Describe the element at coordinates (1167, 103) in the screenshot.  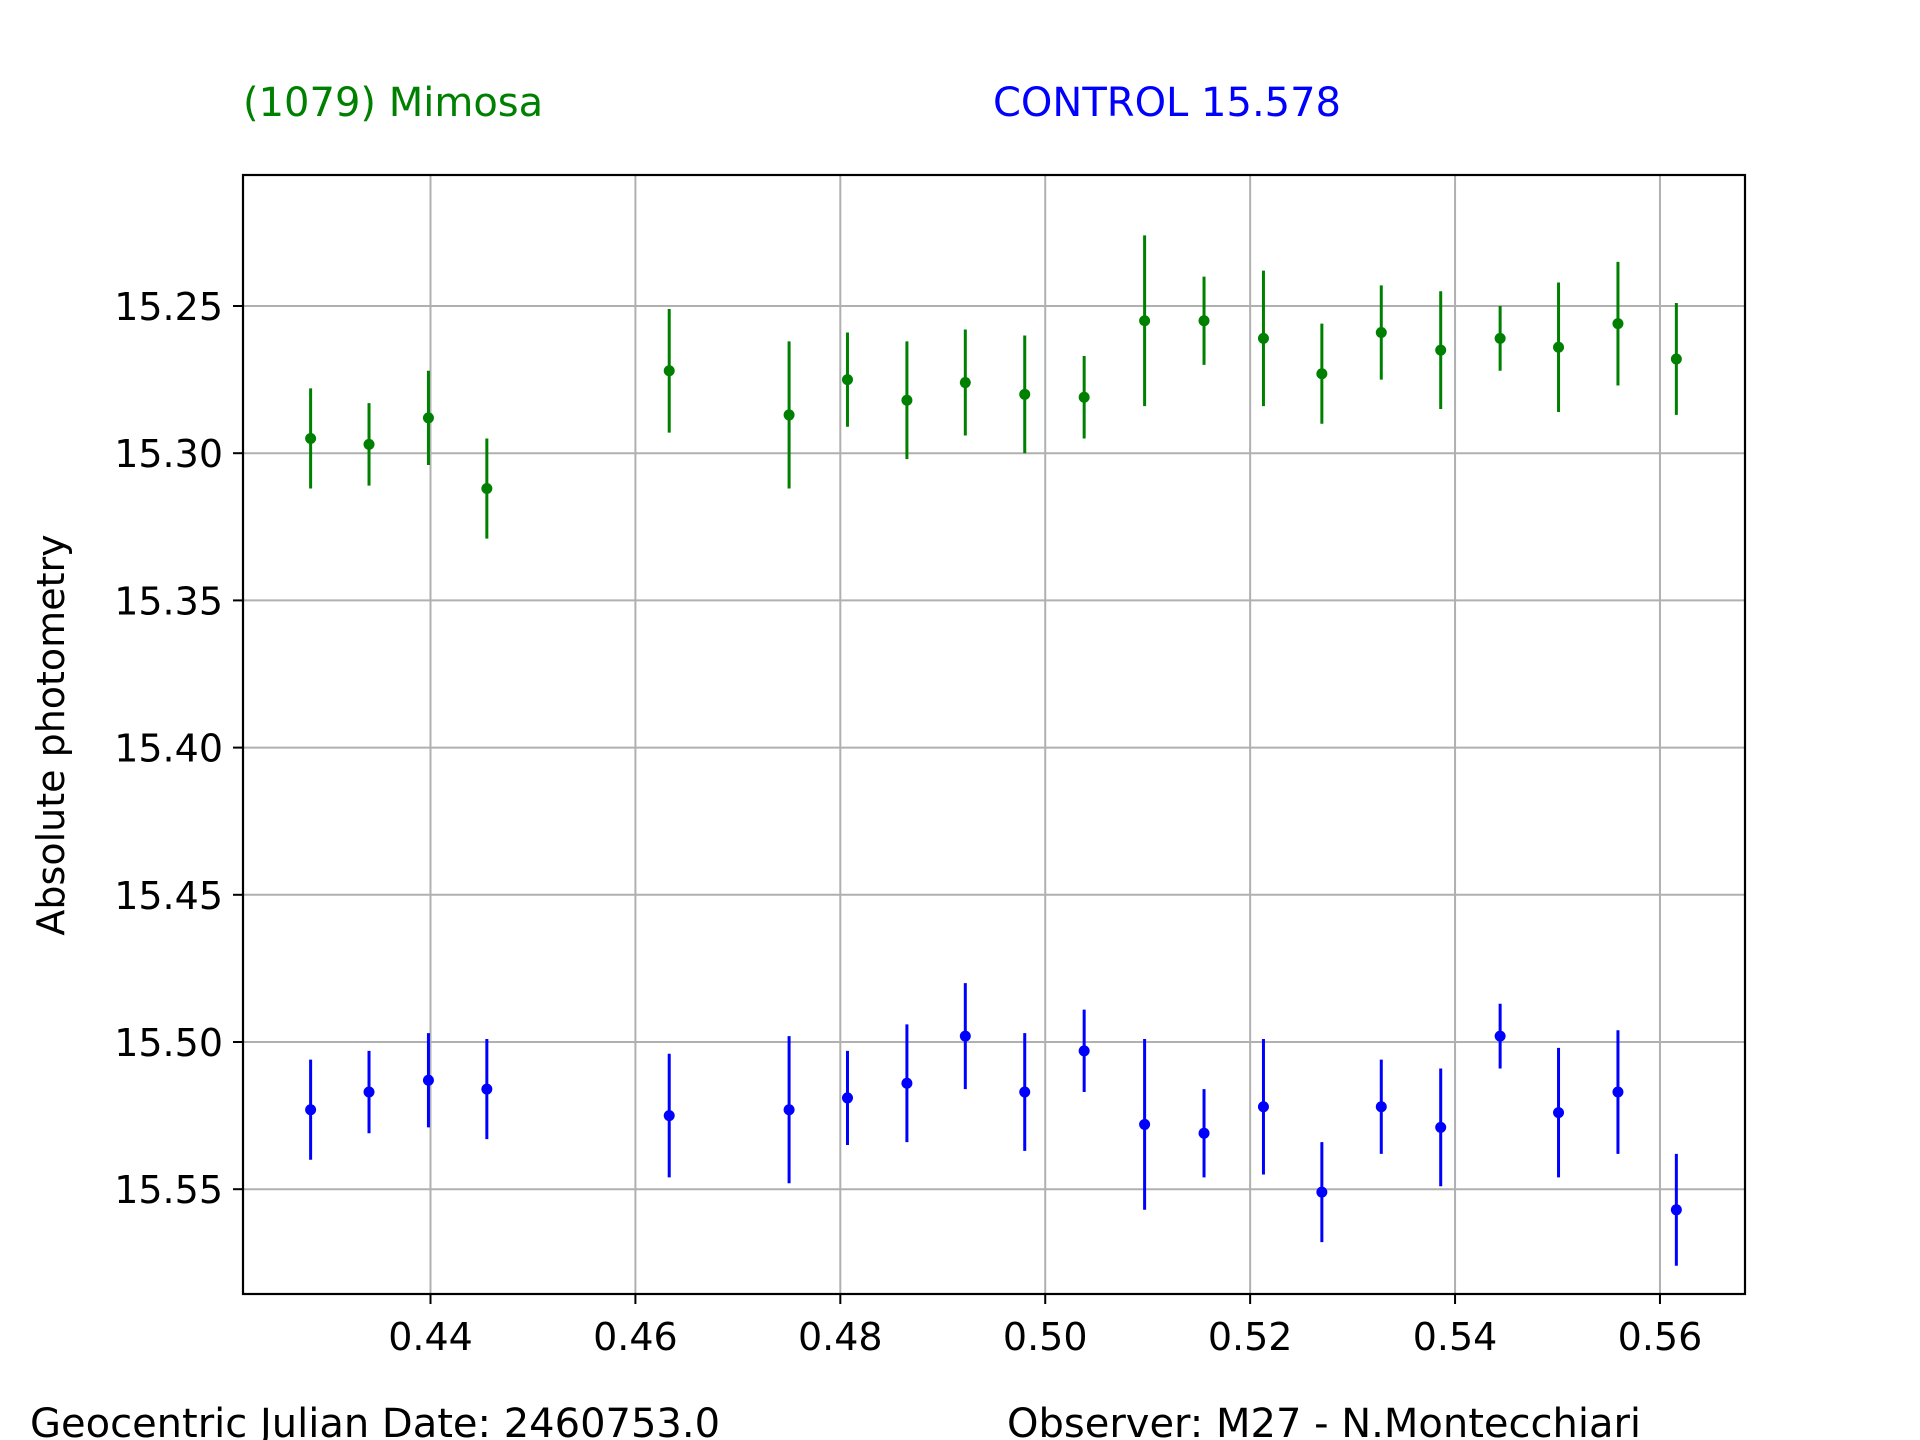
I see `control-label: CONTROL 15.578` at that location.